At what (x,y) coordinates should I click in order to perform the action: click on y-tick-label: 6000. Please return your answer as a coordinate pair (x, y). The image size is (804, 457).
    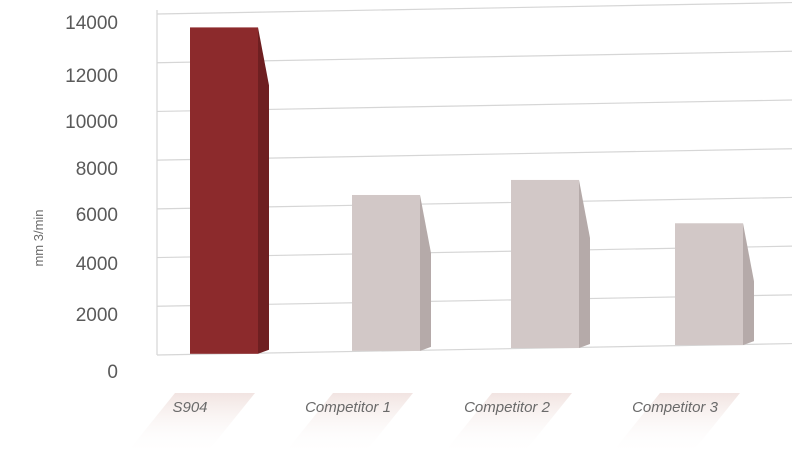
    Looking at the image, I should click on (97, 215).